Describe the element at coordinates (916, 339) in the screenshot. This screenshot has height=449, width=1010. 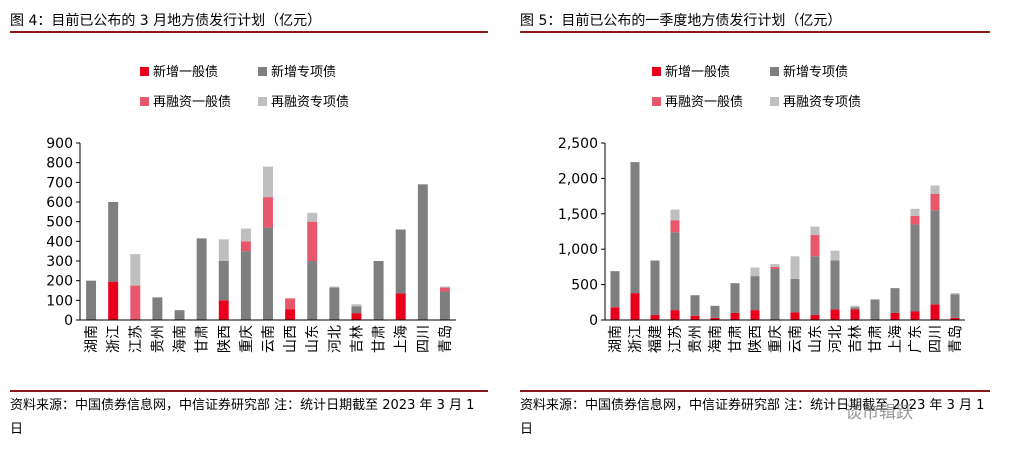
I see `x-tick-label: 广东` at that location.